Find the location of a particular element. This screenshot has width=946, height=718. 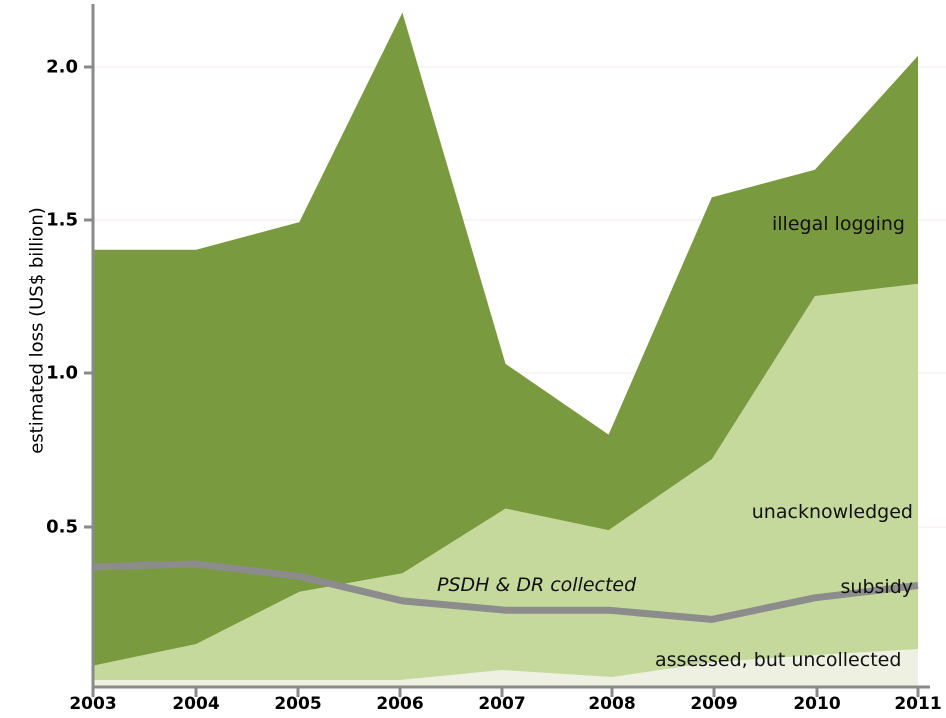

y-tick-marks is located at coordinates (88, 297).